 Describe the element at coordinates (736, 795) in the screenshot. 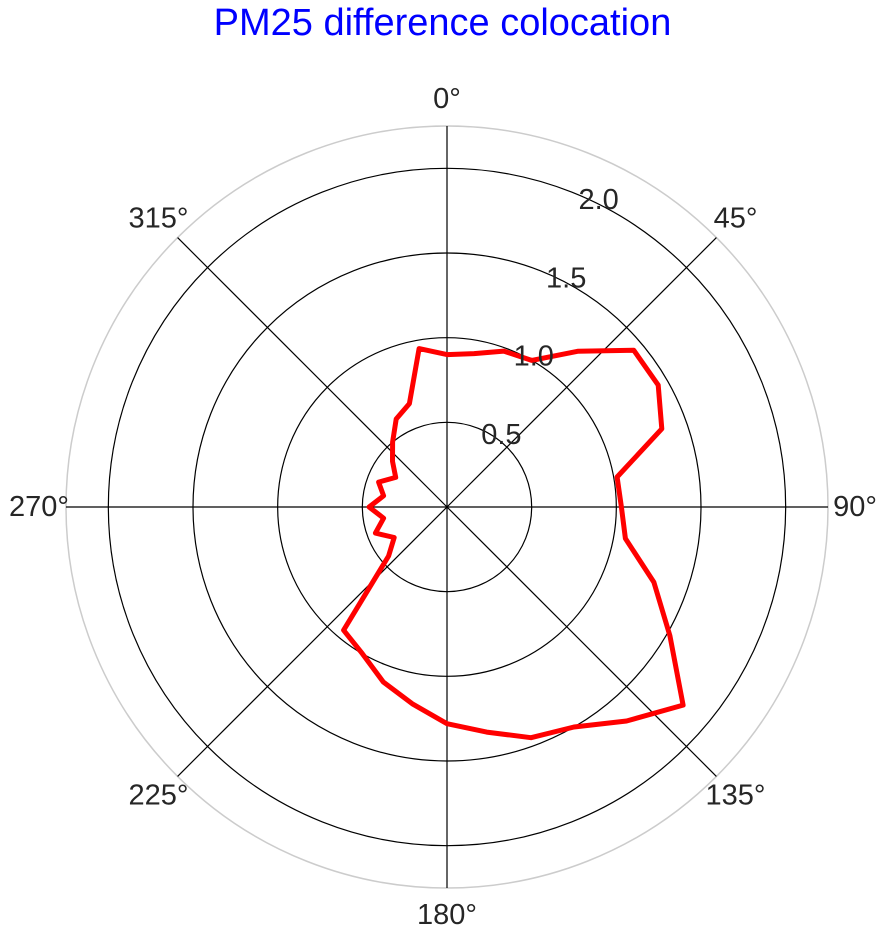

I see `theta-tick-label-3: 135°` at that location.